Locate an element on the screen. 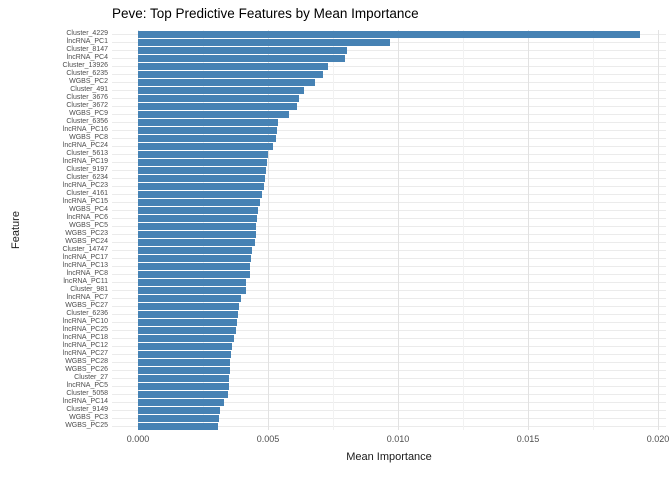  y-tick-label: Cluster_6236 is located at coordinates (87, 313).